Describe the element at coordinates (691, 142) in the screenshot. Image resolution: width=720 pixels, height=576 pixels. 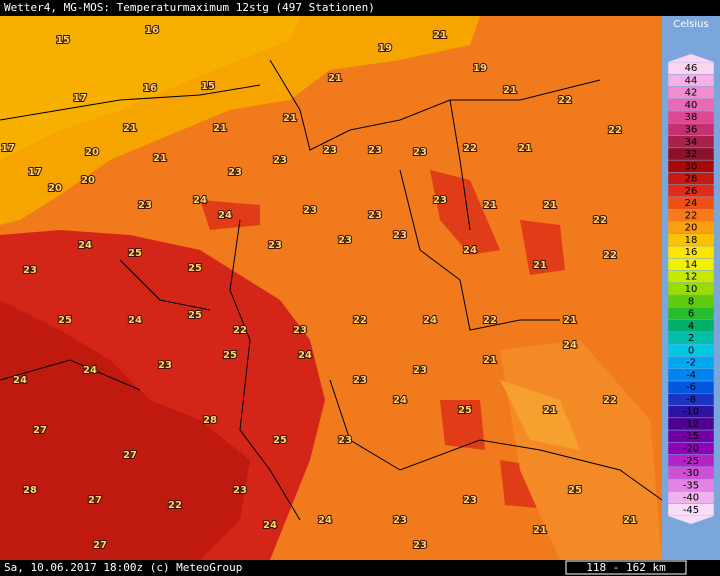
I see `legend-label: 34` at that location.